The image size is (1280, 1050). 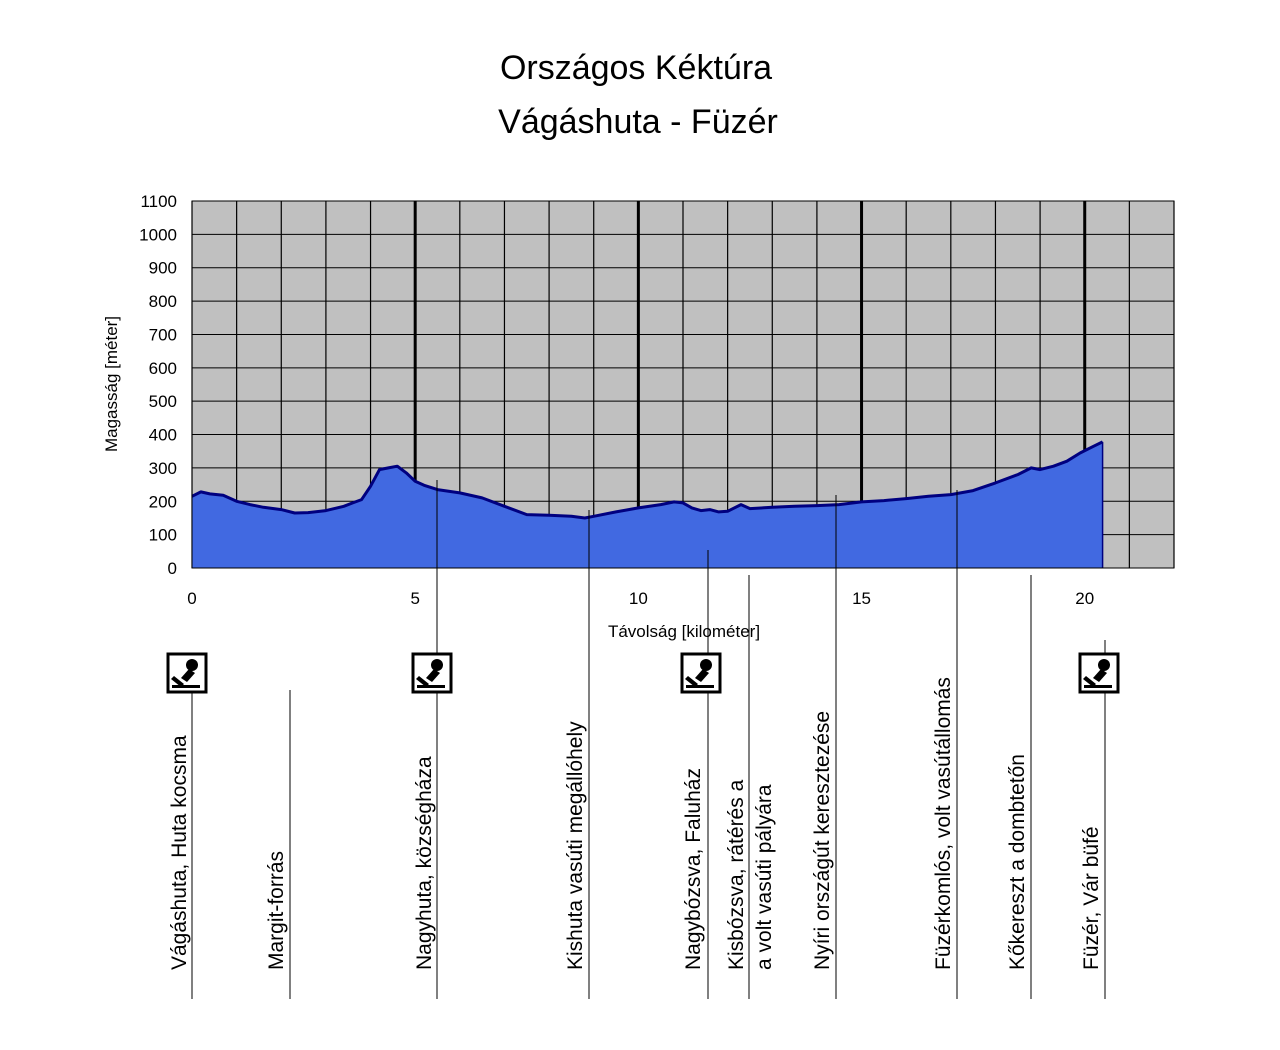 What do you see at coordinates (1084, 598) in the screenshot?
I see `x-tick-label: 20` at bounding box center [1084, 598].